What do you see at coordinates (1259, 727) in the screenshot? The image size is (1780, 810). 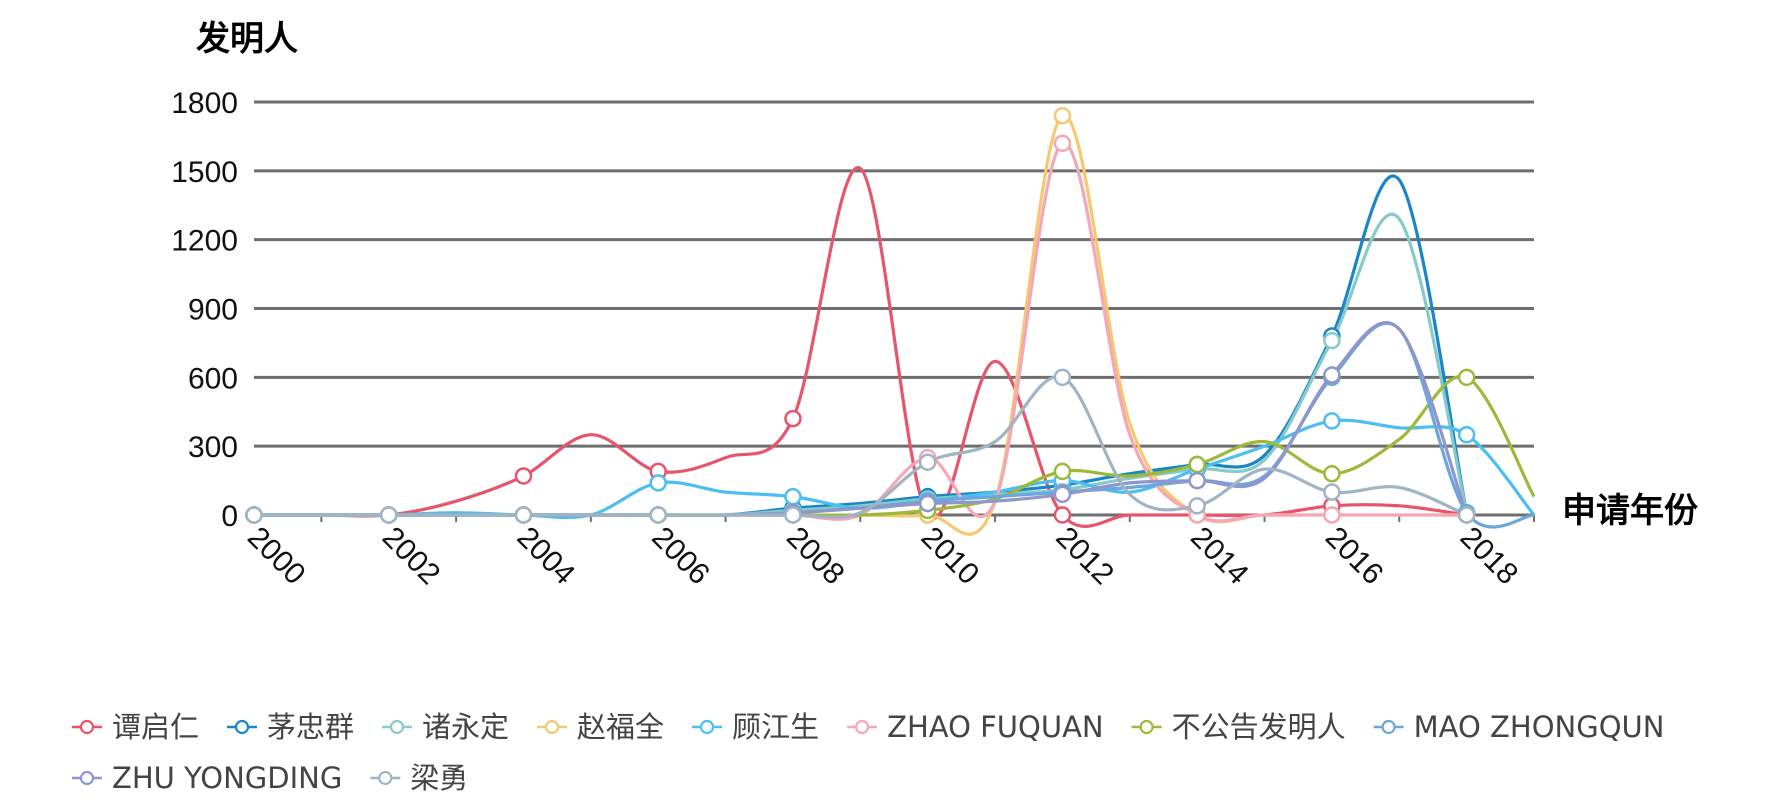 I see `legend-label: 不公告发明人` at bounding box center [1259, 727].